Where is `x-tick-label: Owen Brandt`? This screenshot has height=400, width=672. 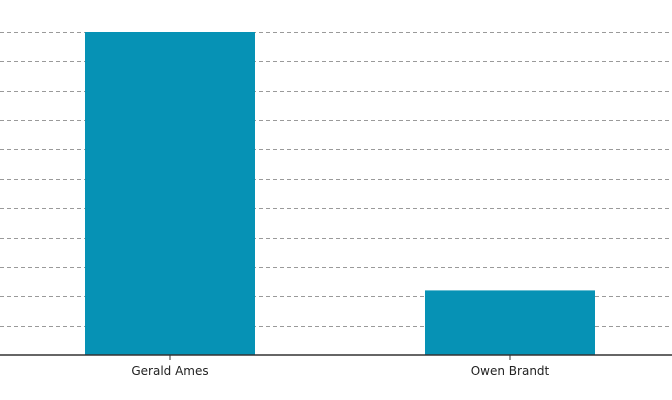 x-tick-label: Owen Brandt is located at coordinates (510, 371).